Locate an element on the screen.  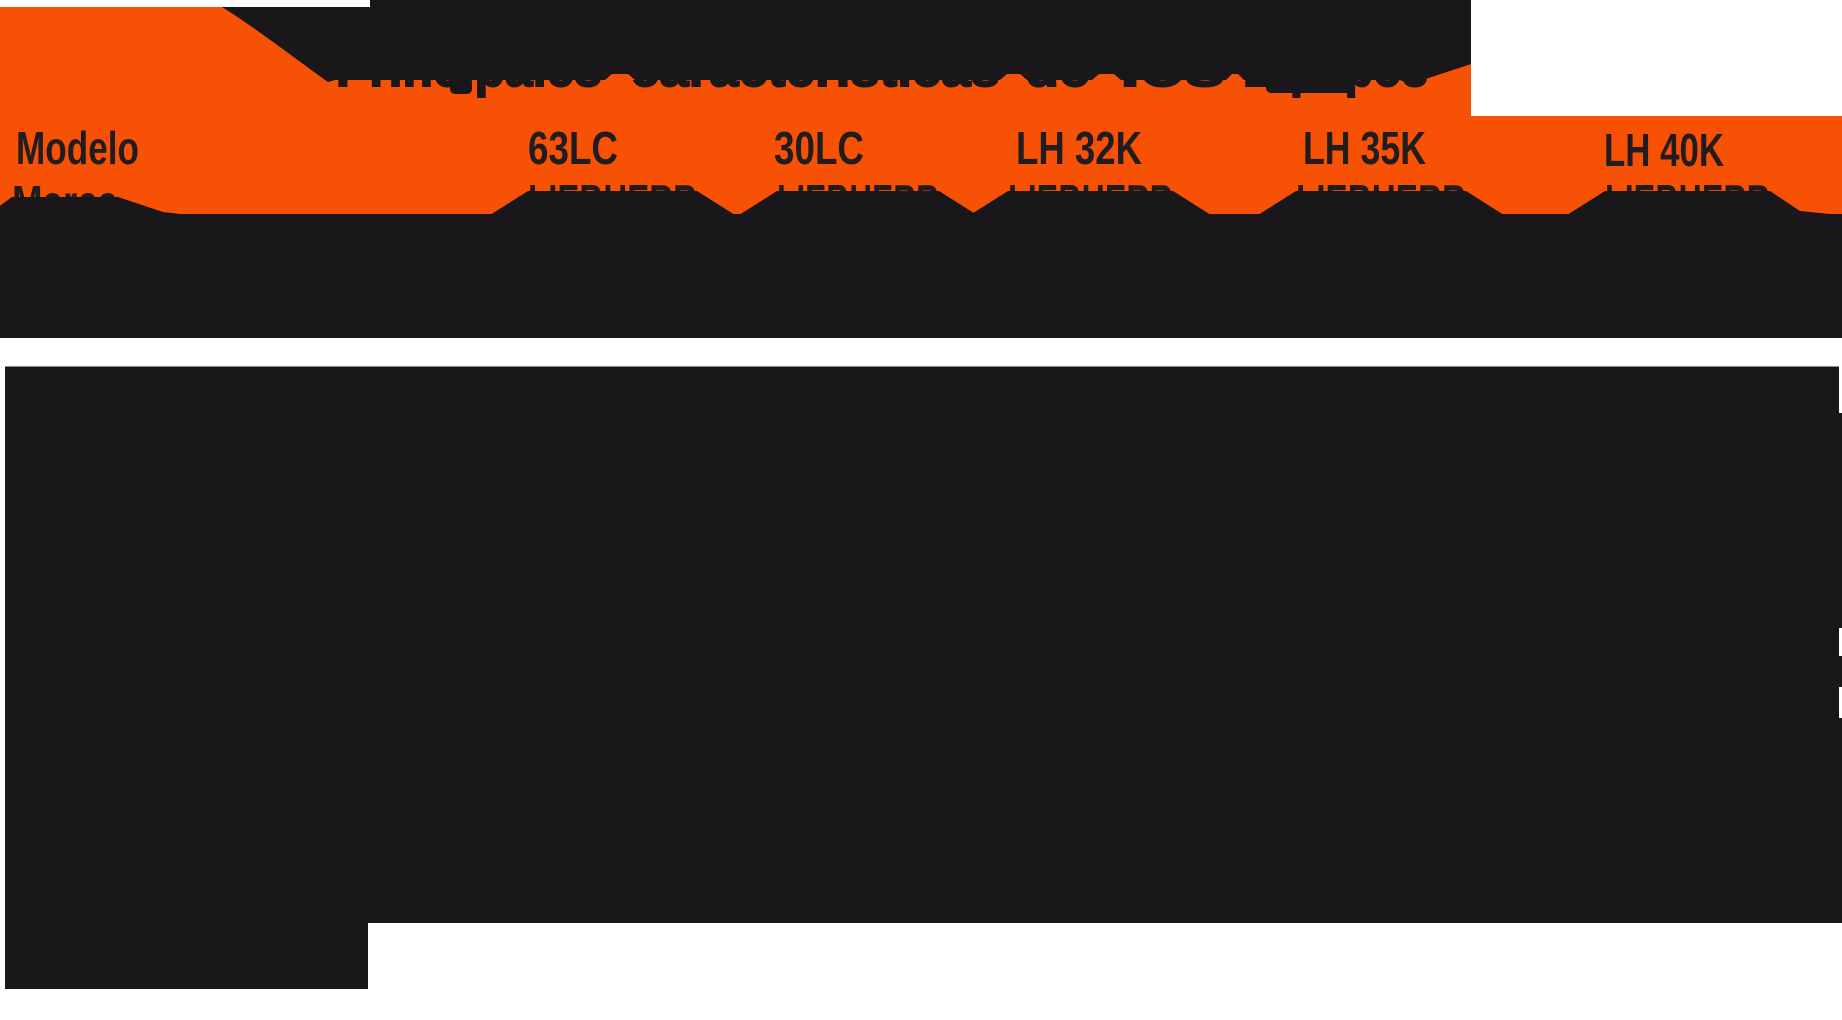
svg-text: LH 35K is located at coordinates (1364, 148).